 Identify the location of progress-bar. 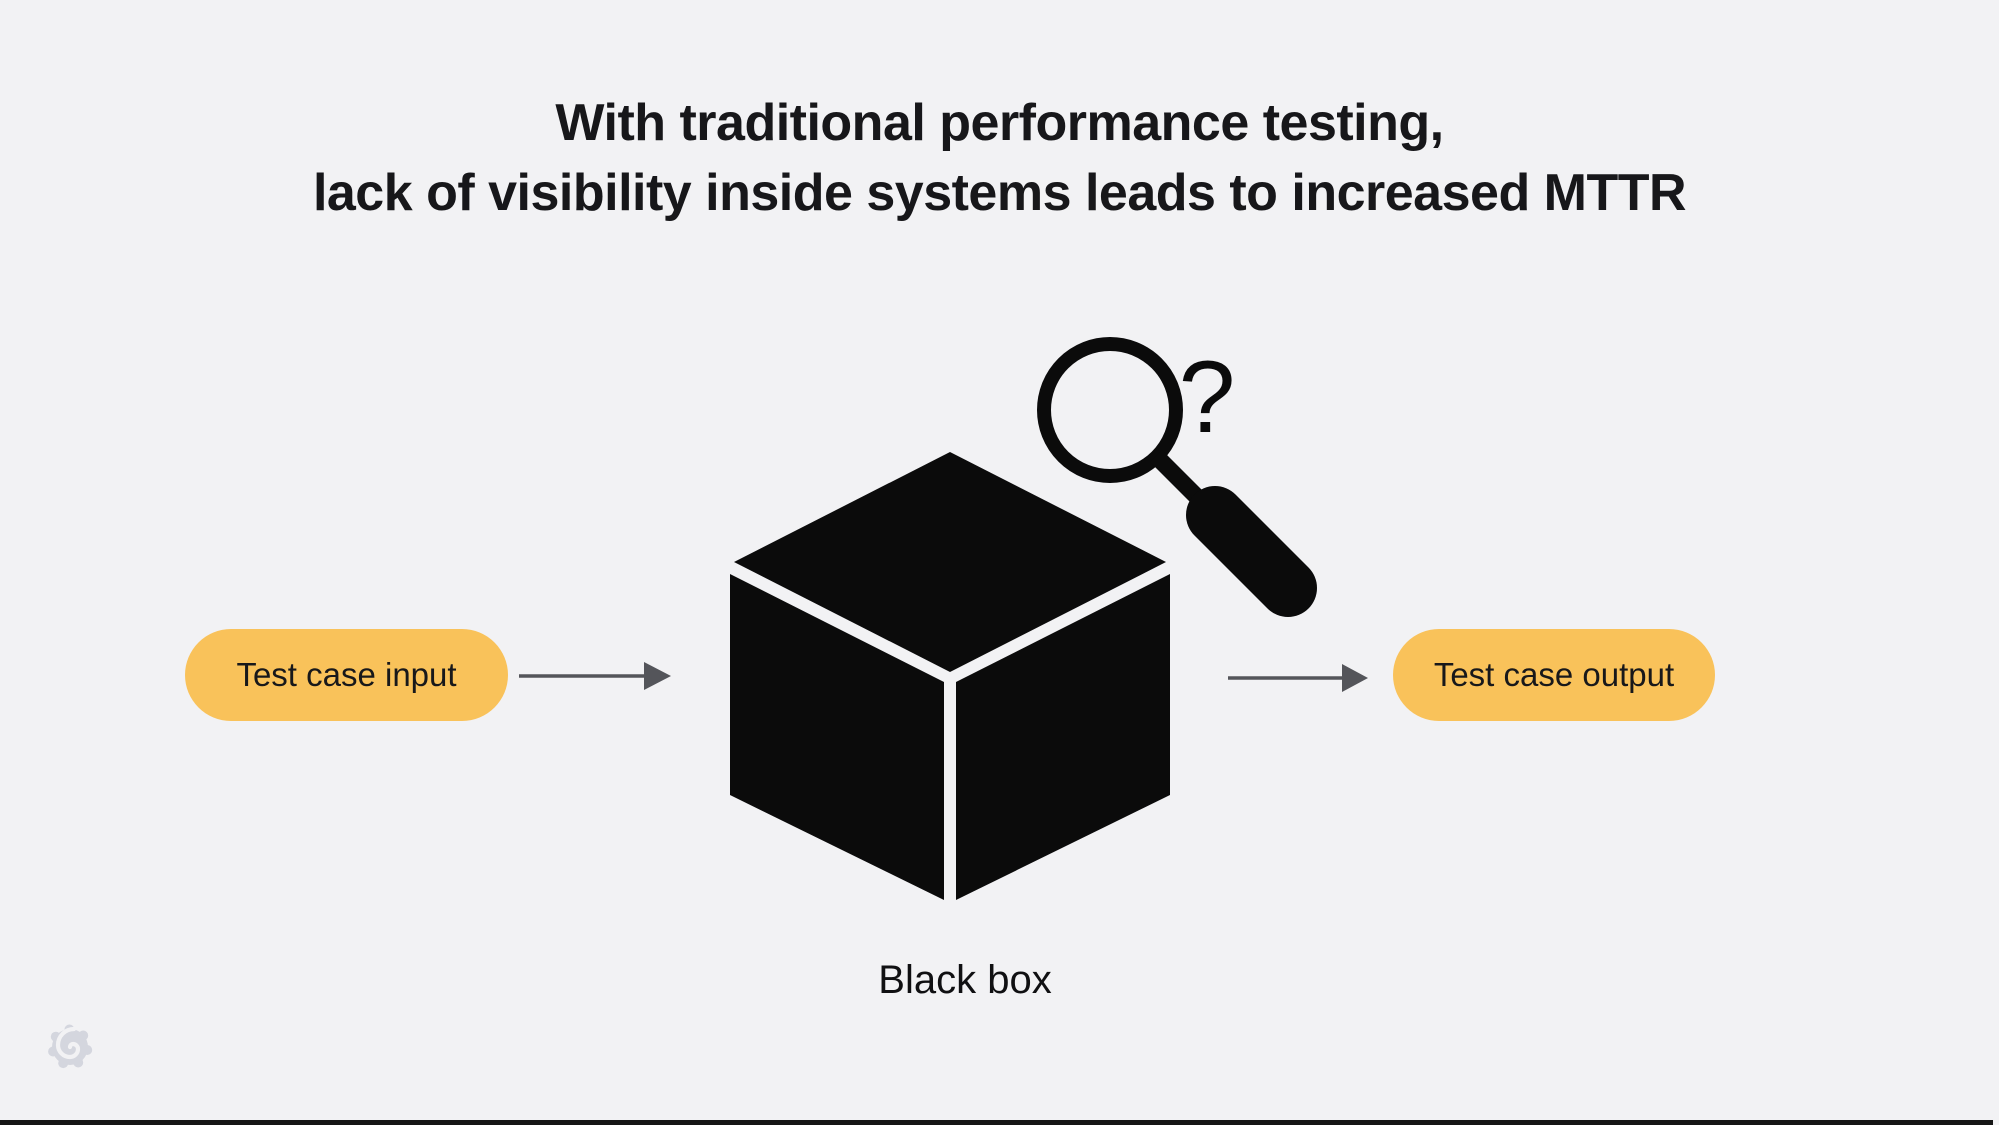
(996, 1122).